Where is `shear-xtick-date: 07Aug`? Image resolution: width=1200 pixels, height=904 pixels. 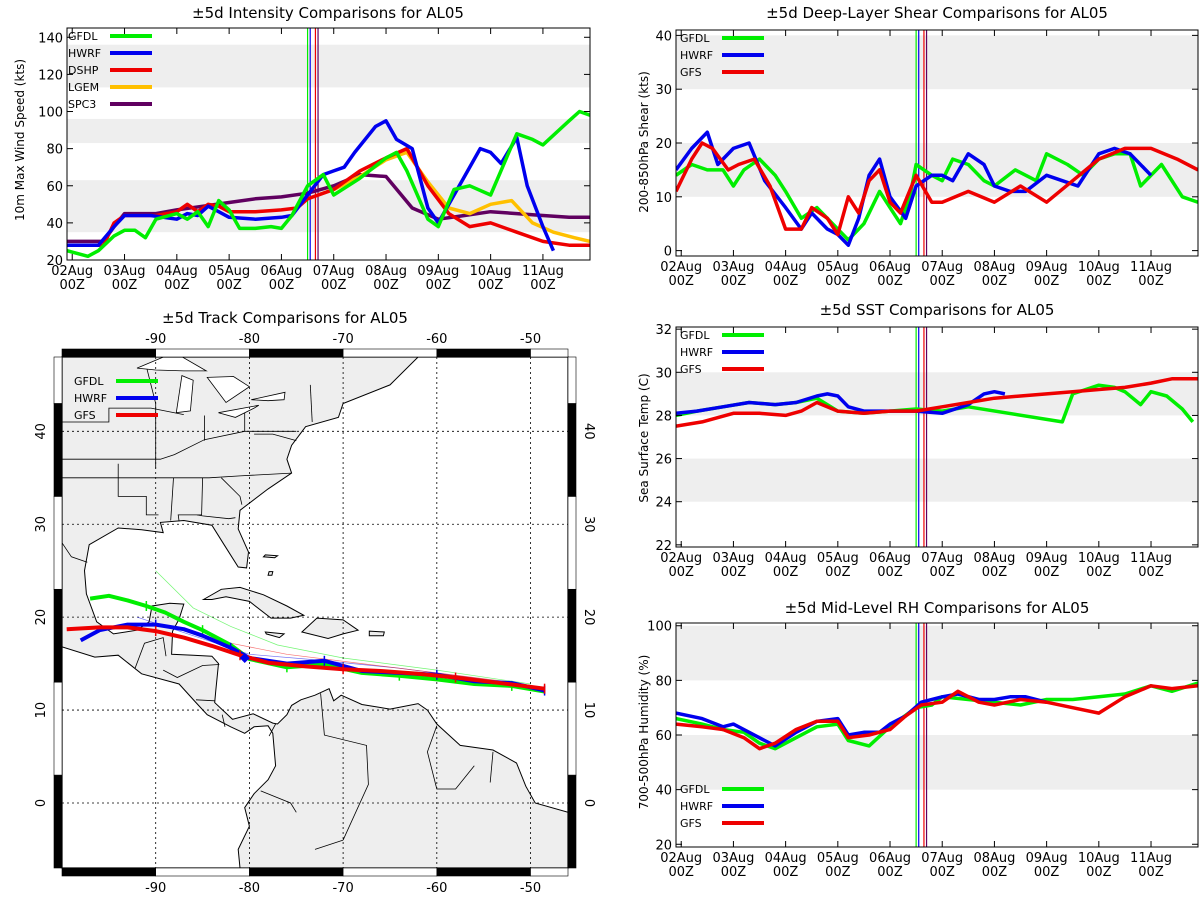 shear-xtick-date: 07Aug is located at coordinates (942, 267).